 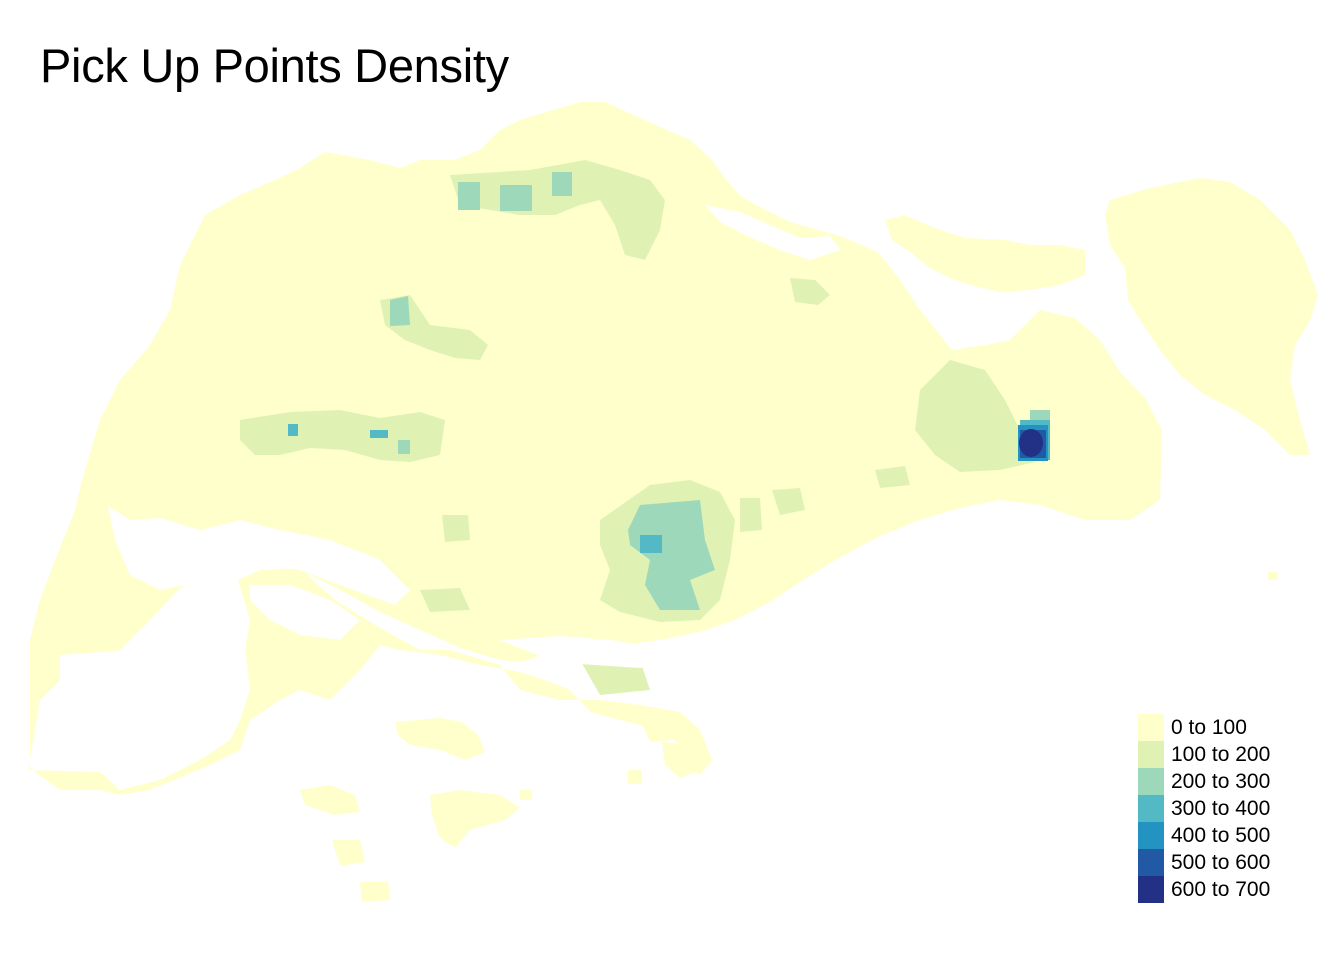 What do you see at coordinates (1221, 781) in the screenshot?
I see `legend-label: 200 to 300` at bounding box center [1221, 781].